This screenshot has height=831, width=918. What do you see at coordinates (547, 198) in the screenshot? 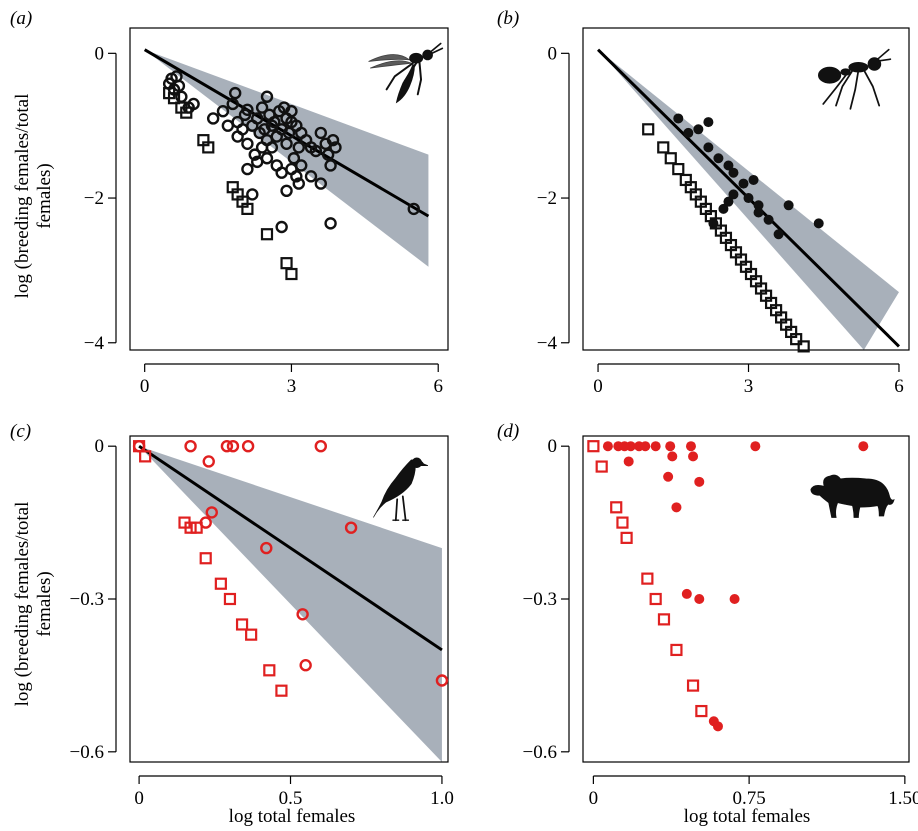
I see `y-tick-label: −2` at bounding box center [547, 198].